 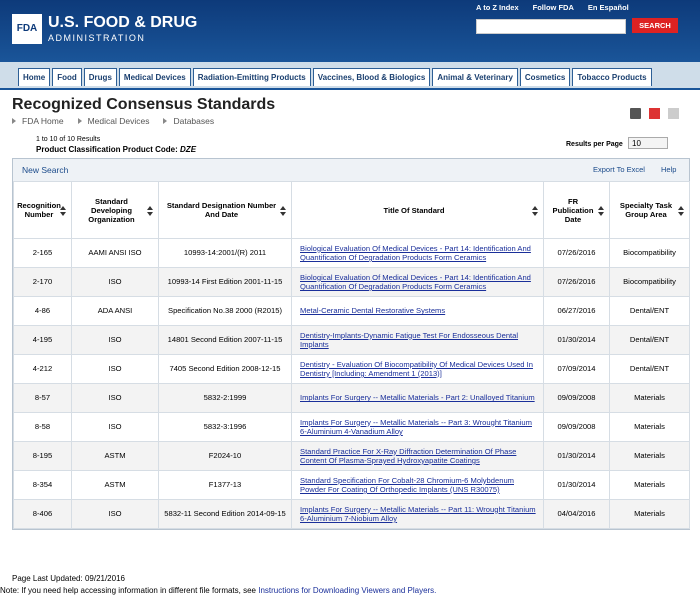 I want to click on nav-tab: Vaccines, Blood & Biologics, so click(x=371, y=77).